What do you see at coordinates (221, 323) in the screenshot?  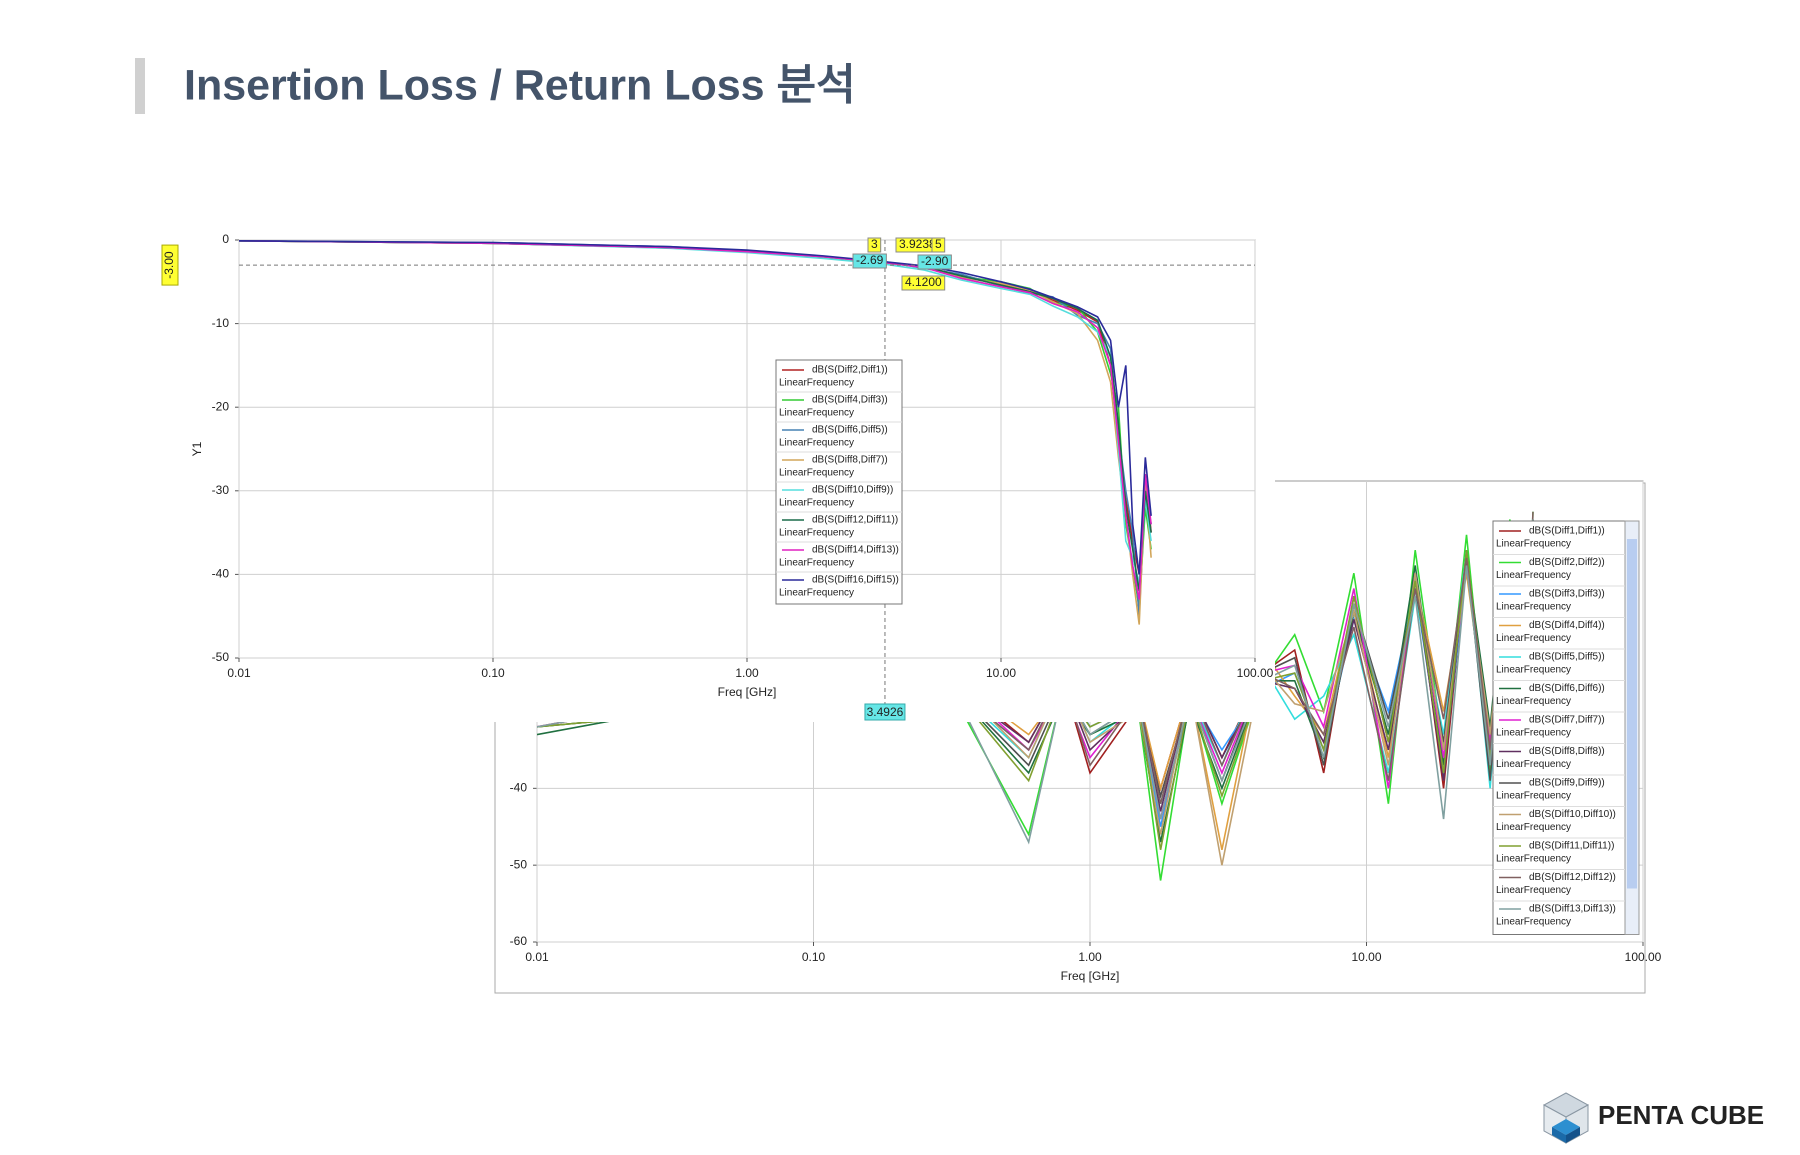 I see `y-tick-label: -10` at bounding box center [221, 323].